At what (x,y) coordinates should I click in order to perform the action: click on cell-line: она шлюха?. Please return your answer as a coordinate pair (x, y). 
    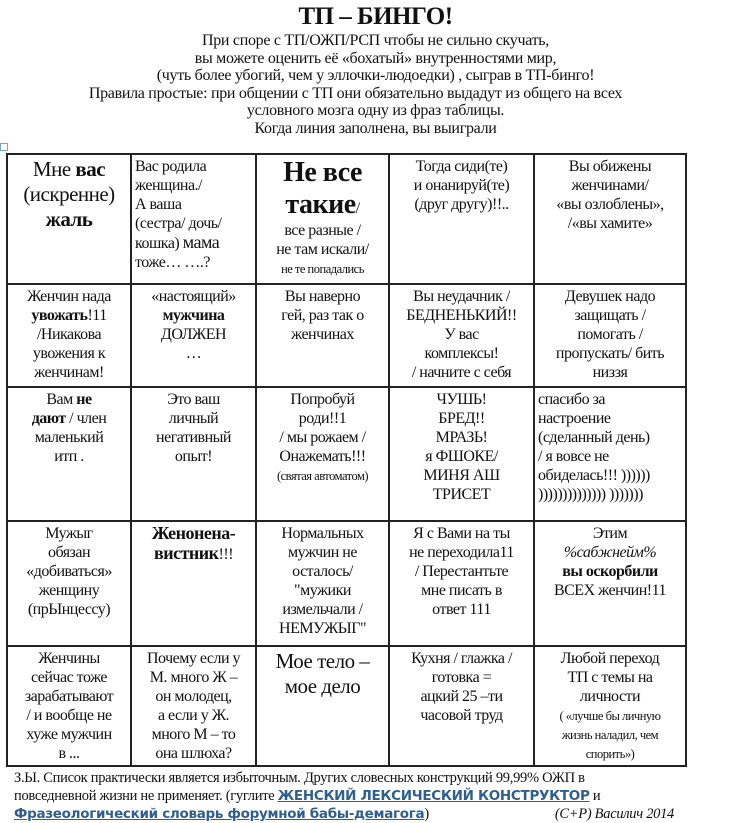
    Looking at the image, I should click on (193, 753).